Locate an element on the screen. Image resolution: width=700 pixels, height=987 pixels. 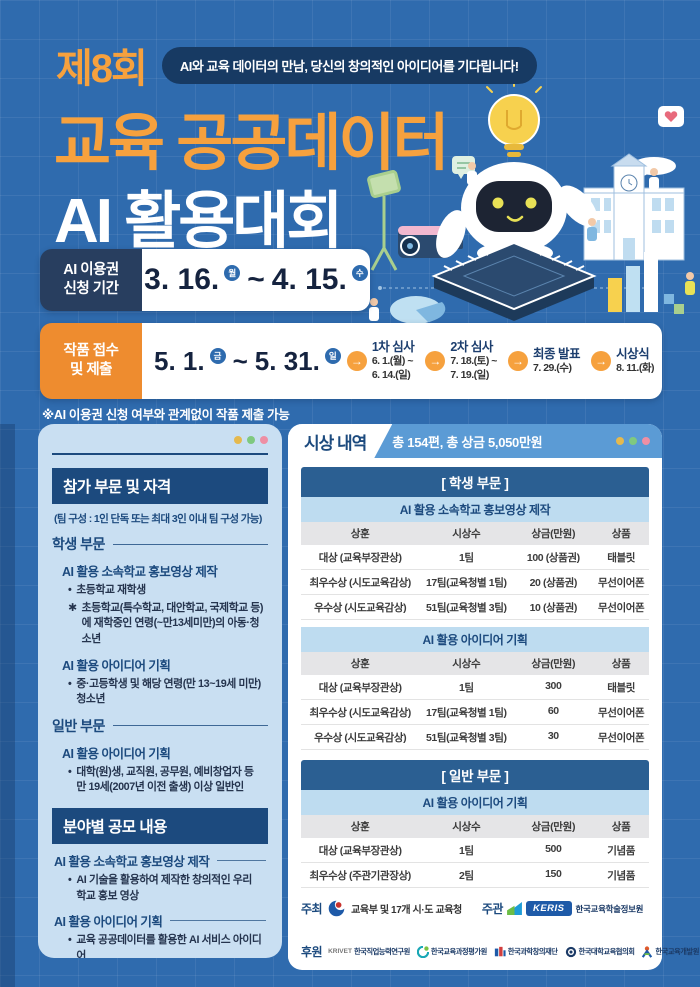
timeline-step: → 1차 심사 6. 1.(월) ~ 6. 14.(일) is located at coordinates (380, 361).